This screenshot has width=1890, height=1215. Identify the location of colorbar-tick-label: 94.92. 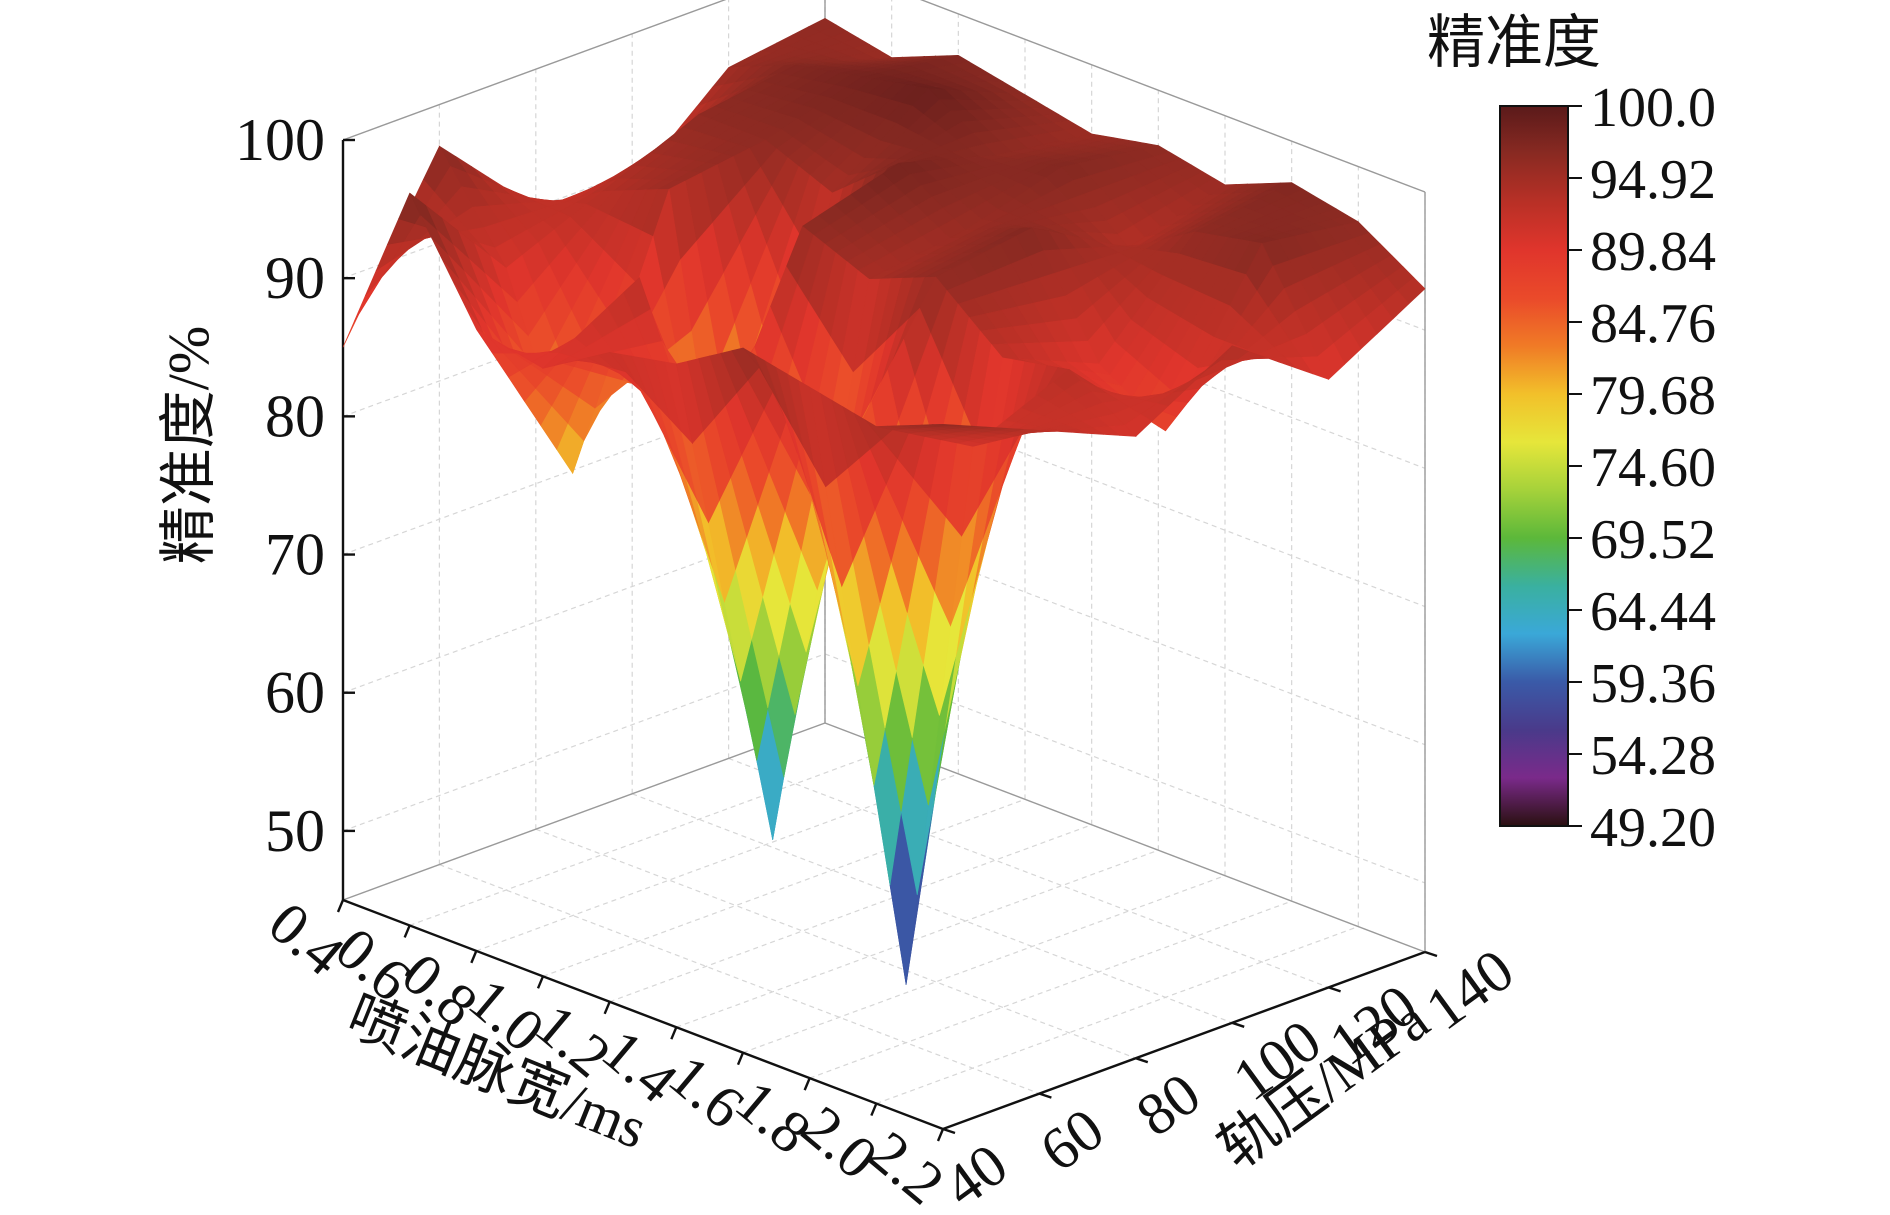
(1653, 180).